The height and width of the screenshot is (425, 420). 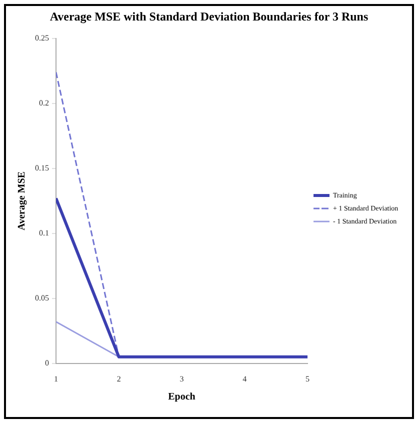 I want to click on x-tick-label: 3, so click(x=182, y=379).